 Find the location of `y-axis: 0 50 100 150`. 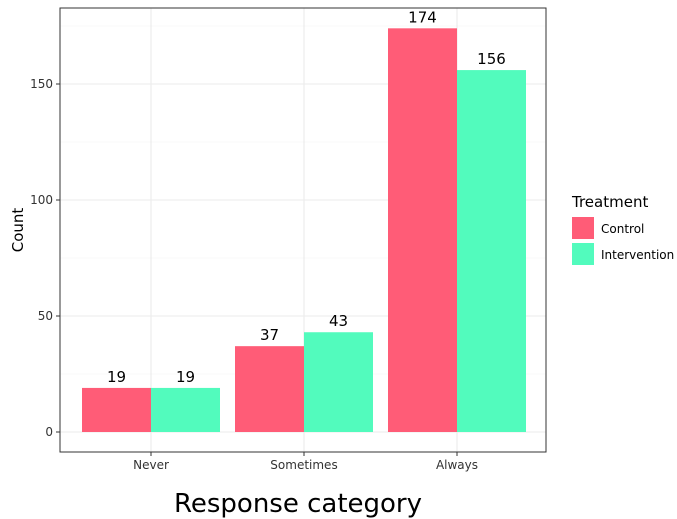

y-axis: 0 50 100 150 is located at coordinates (45, 258).